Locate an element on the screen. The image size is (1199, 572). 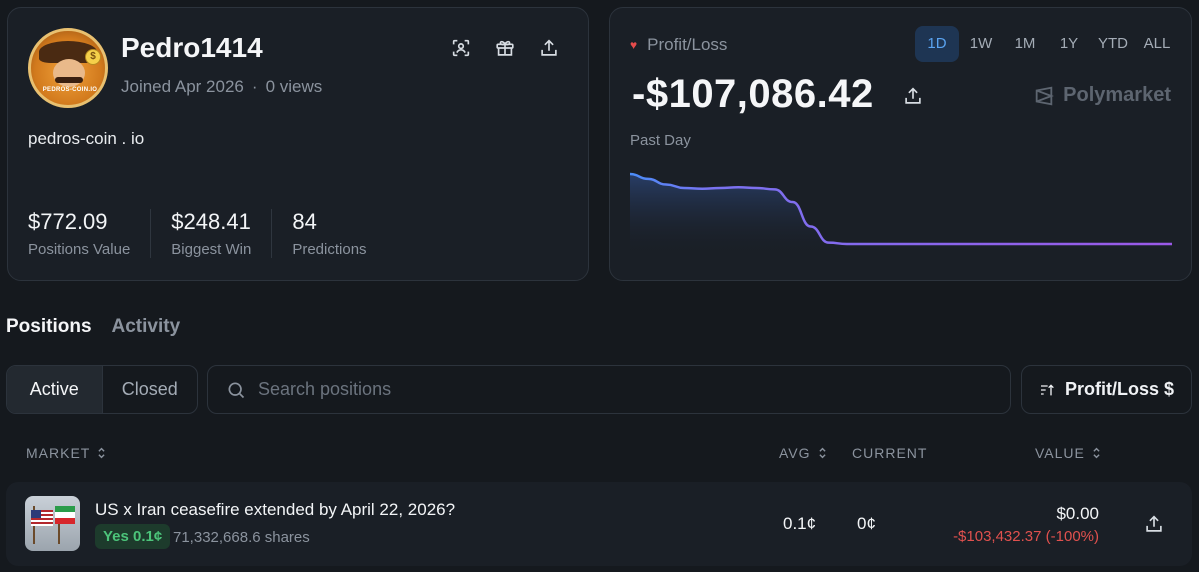
tab-positions: Positions is located at coordinates (49, 326).